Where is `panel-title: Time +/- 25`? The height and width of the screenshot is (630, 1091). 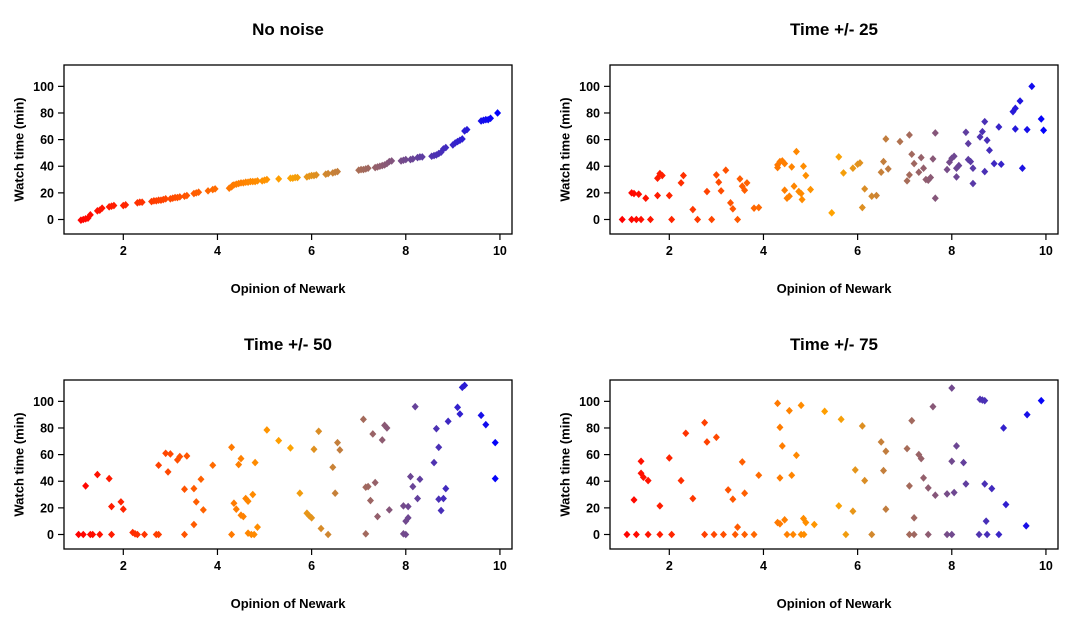 panel-title: Time +/- 25 is located at coordinates (834, 29).